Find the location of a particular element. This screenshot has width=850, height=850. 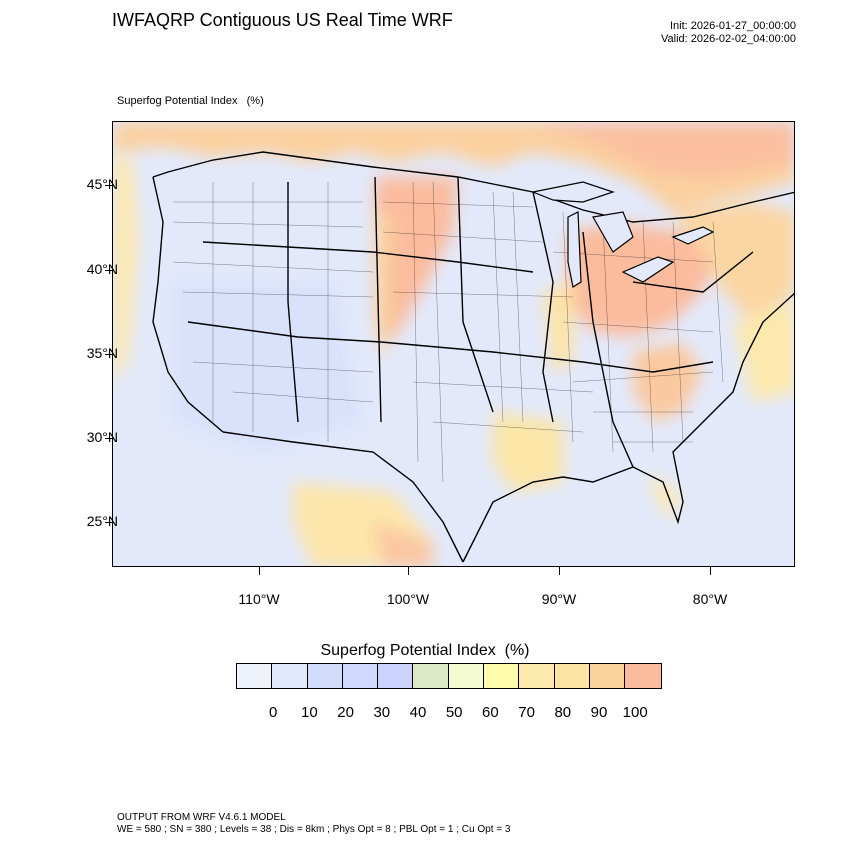

lat-label-25: 25°N is located at coordinates (102, 521).